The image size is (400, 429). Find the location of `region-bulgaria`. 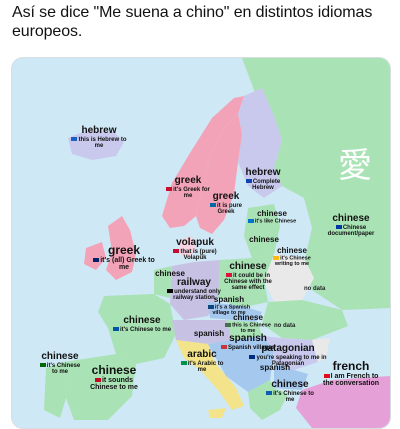

region-bulgaria is located at coordinates (291, 377).